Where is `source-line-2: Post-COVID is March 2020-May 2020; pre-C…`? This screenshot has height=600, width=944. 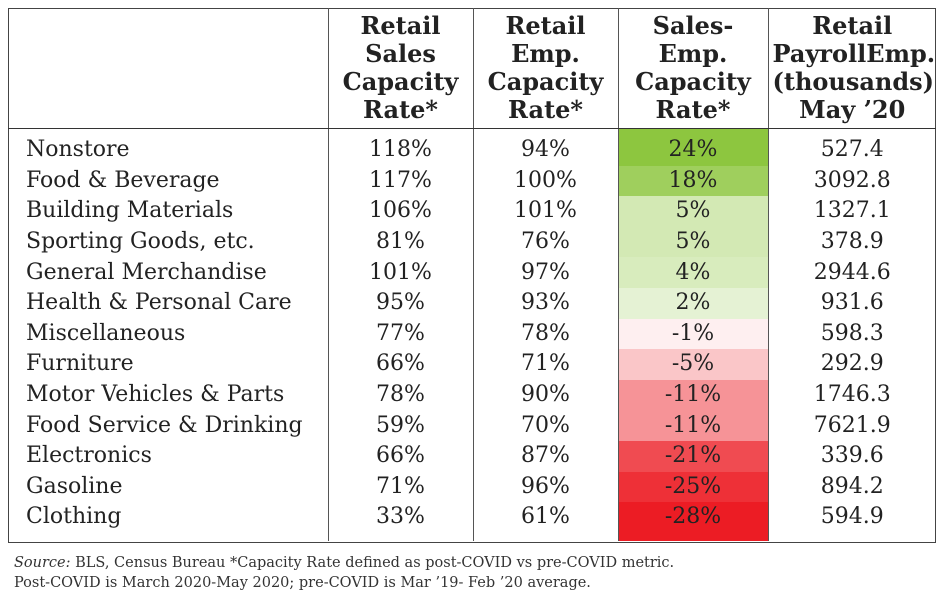 source-line-2: Post-COVID is March 2020-May 2020; pre-C… is located at coordinates (302, 583).